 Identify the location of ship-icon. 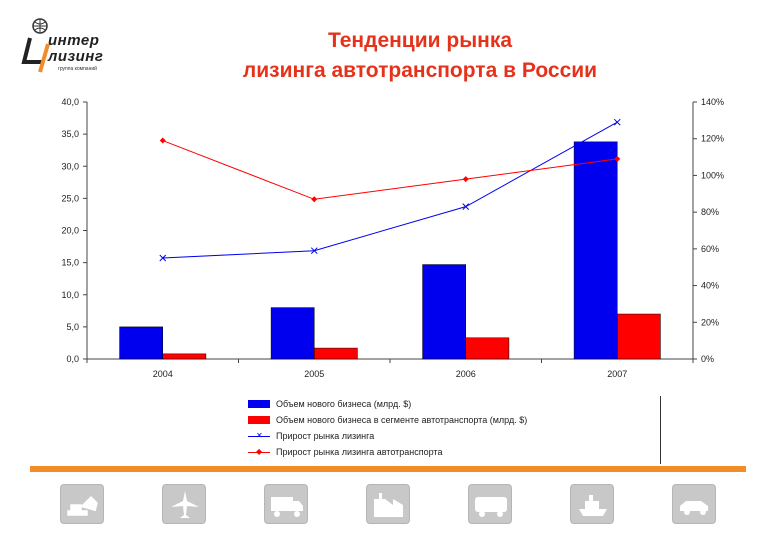
(592, 504).